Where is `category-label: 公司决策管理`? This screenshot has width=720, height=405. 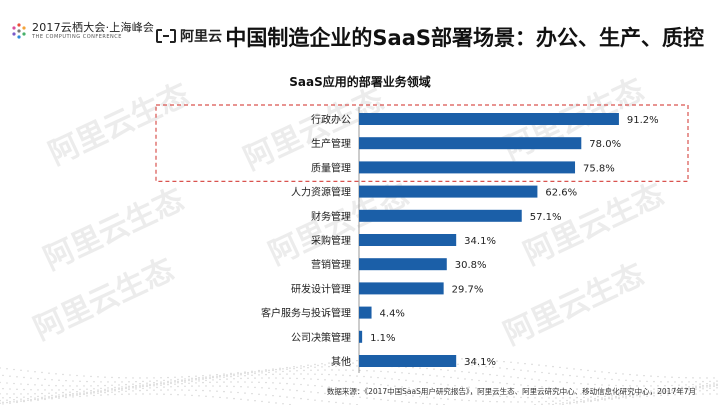 category-label: 公司决策管理 is located at coordinates (321, 337).